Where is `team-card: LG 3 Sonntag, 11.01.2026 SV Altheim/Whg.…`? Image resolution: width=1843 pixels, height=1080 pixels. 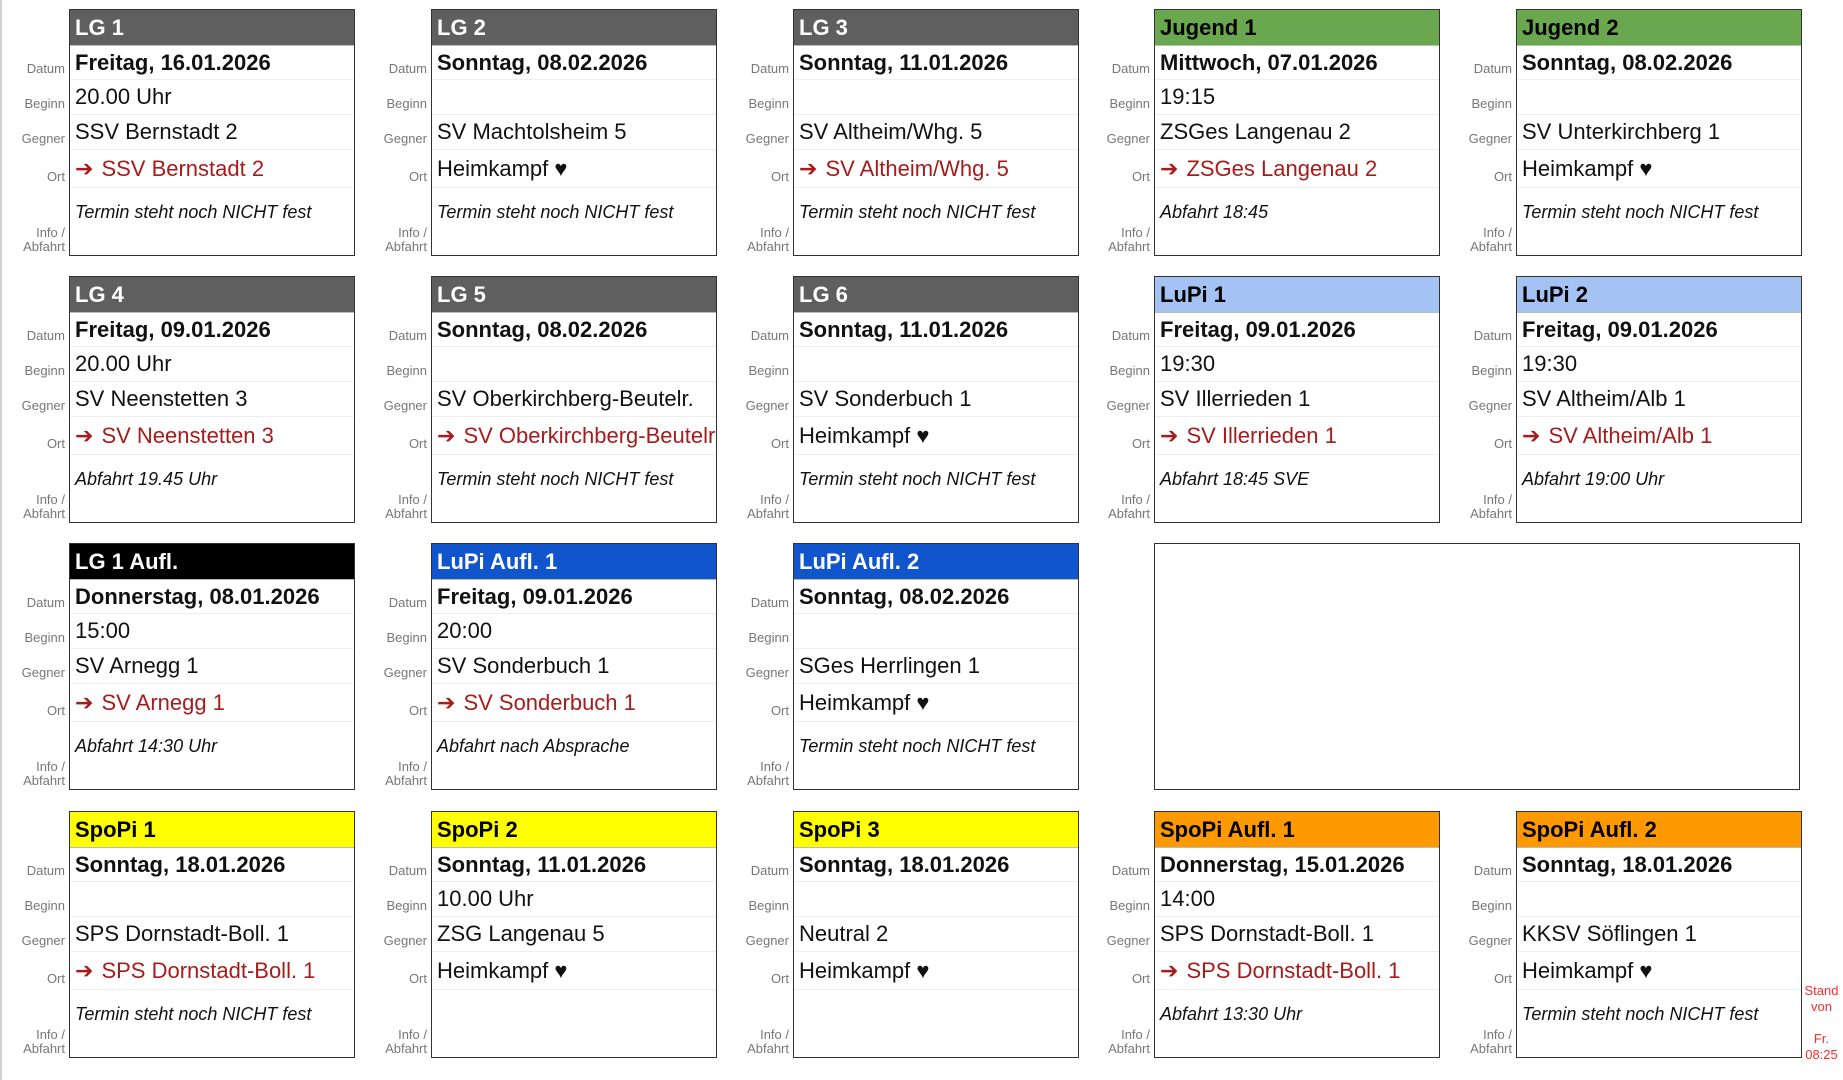 team-card: LG 3 Sonntag, 11.01.2026 SV Altheim/Whg.… is located at coordinates (936, 132).